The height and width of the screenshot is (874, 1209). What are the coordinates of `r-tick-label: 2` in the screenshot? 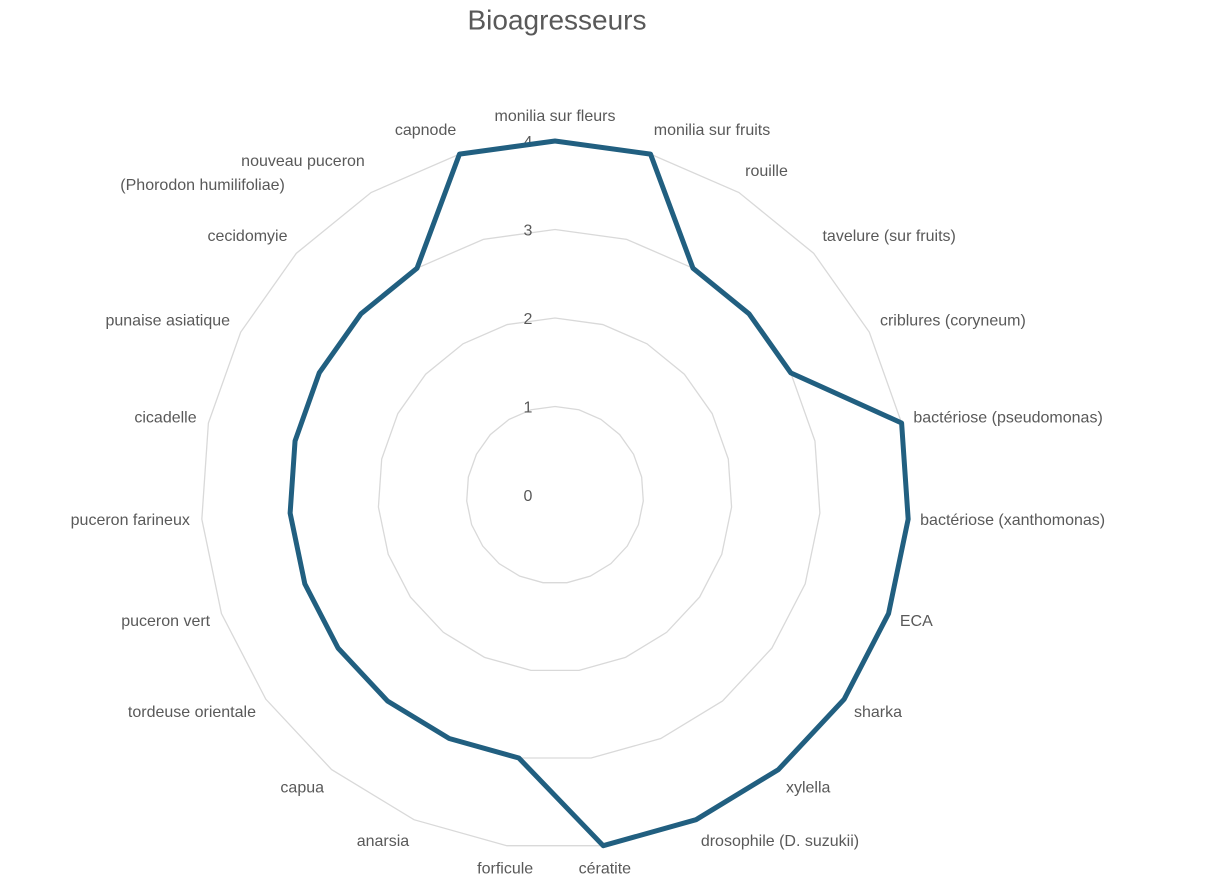 It's located at (528, 319).